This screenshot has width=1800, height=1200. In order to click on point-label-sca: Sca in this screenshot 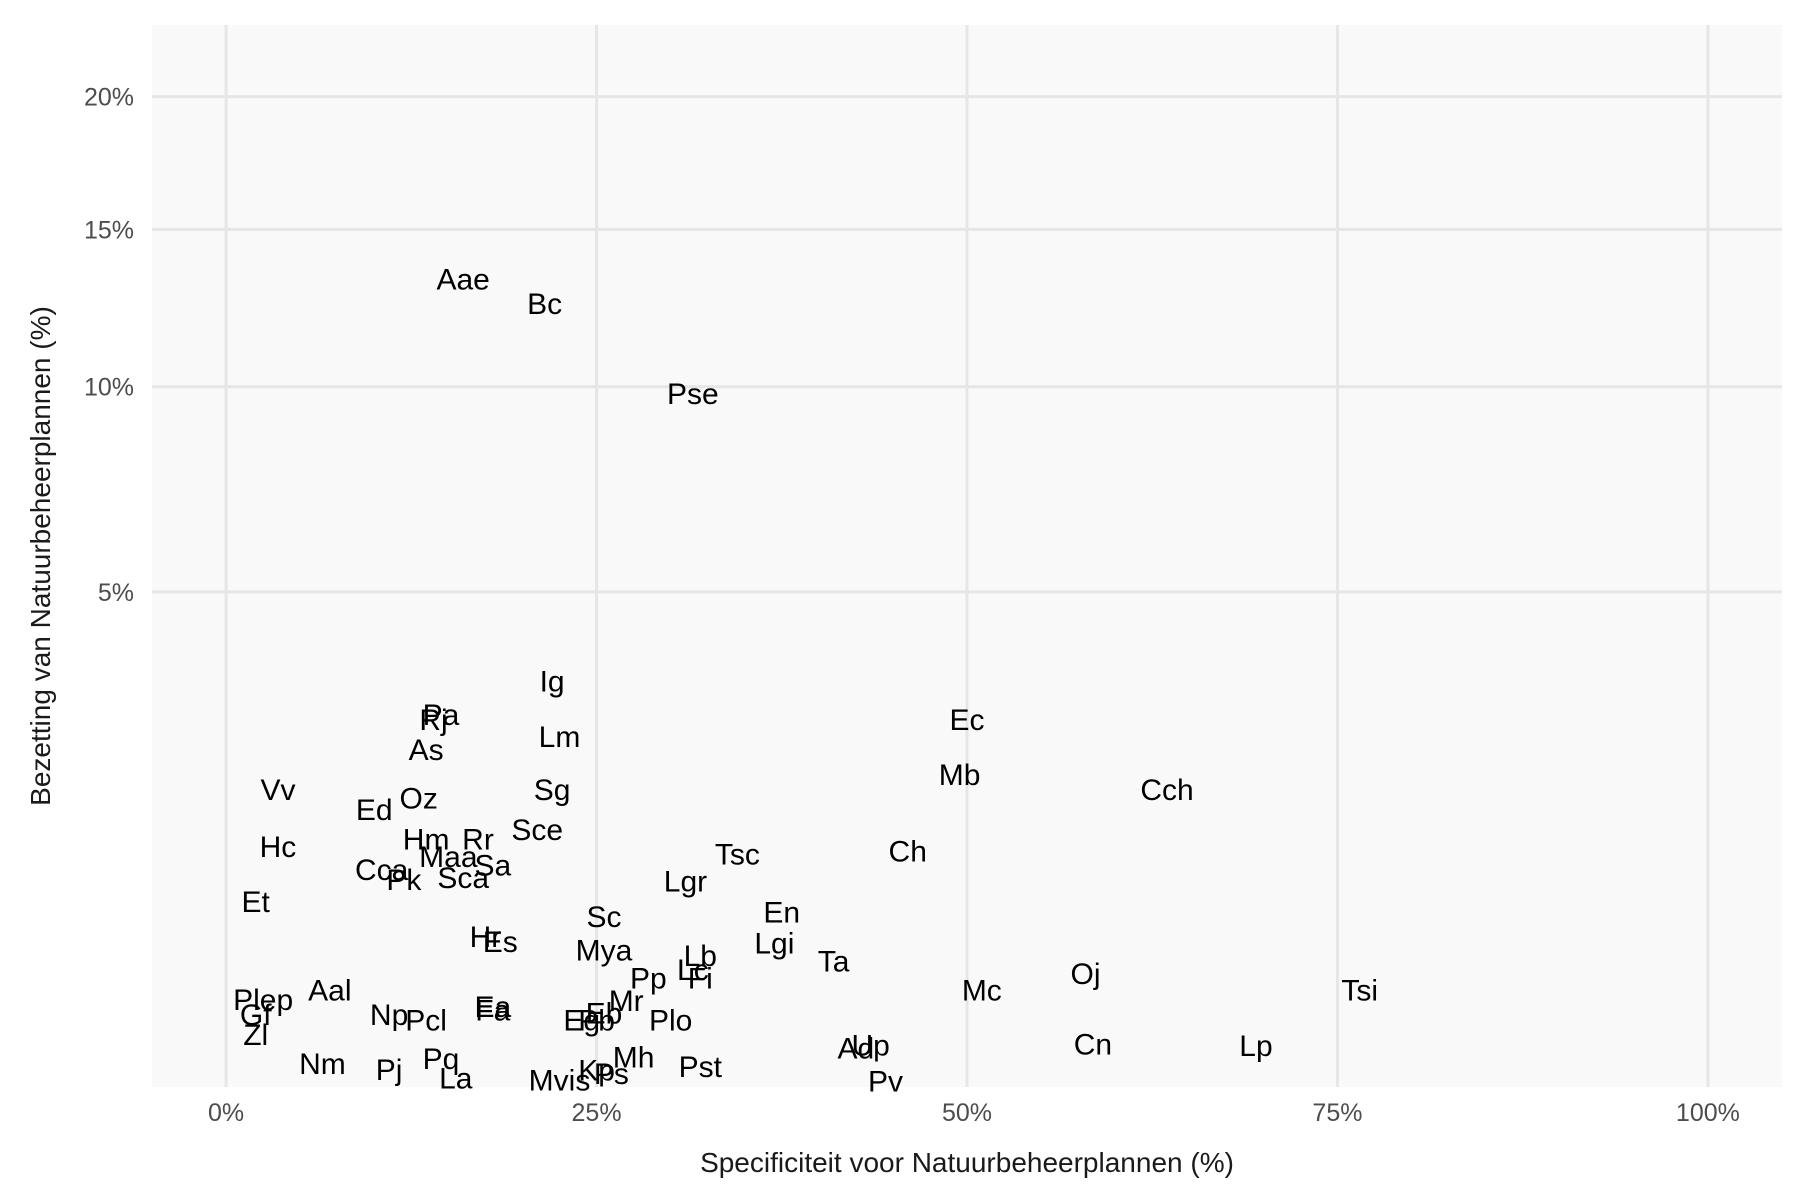, I will do `click(463, 878)`.